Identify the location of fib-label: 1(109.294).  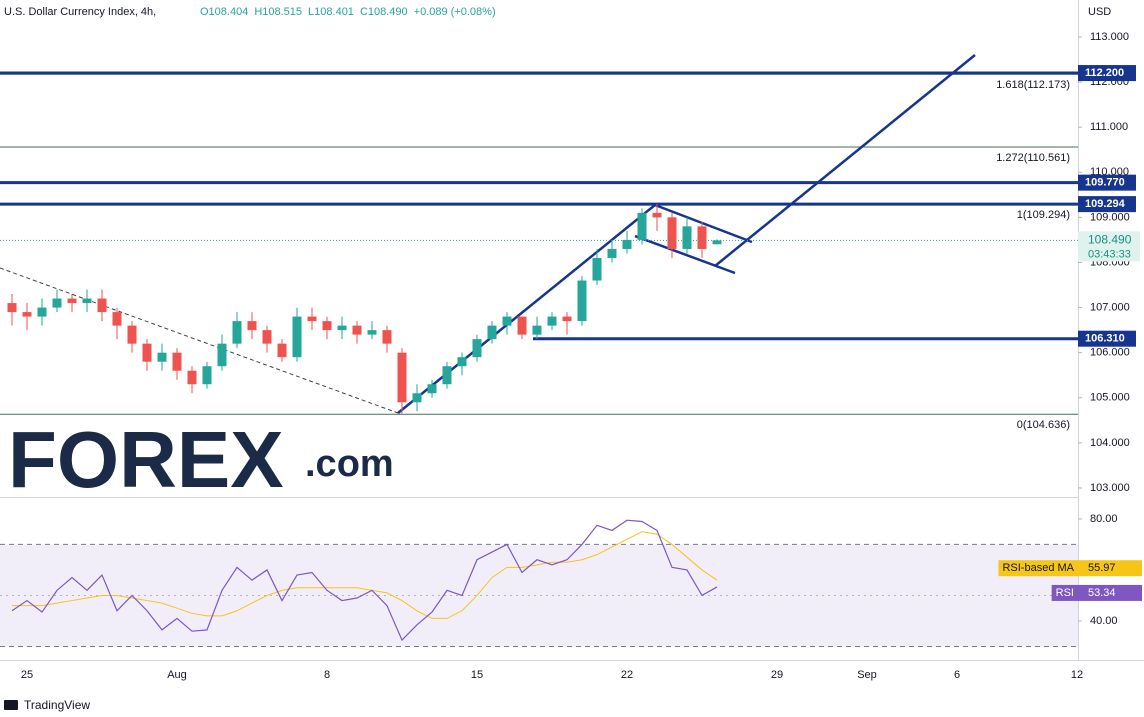
(1043, 215).